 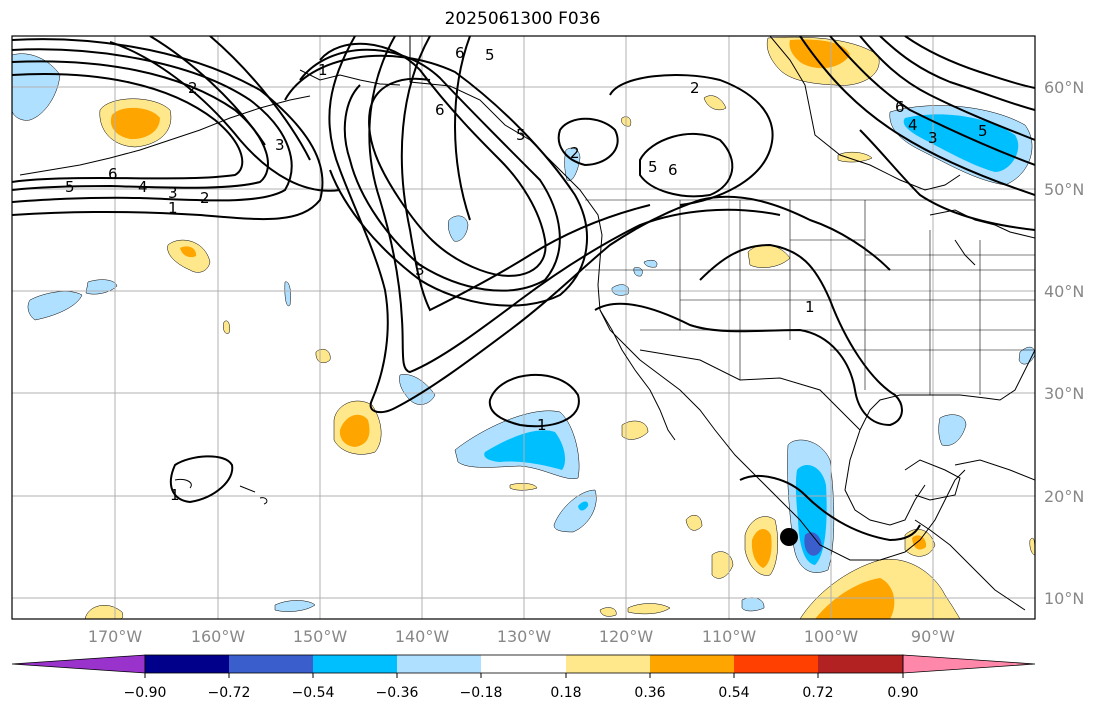 I want to click on lon-tick: 170°W, so click(x=115, y=636).